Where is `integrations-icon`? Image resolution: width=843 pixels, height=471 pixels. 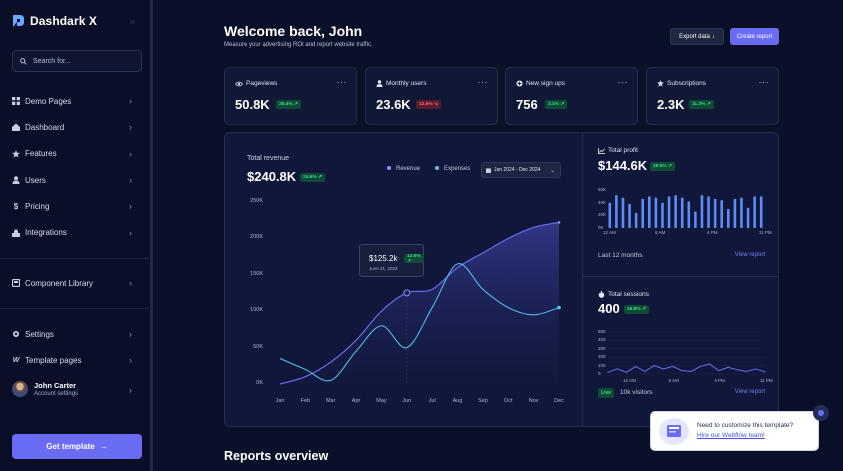
integrations-icon is located at coordinates (16, 232).